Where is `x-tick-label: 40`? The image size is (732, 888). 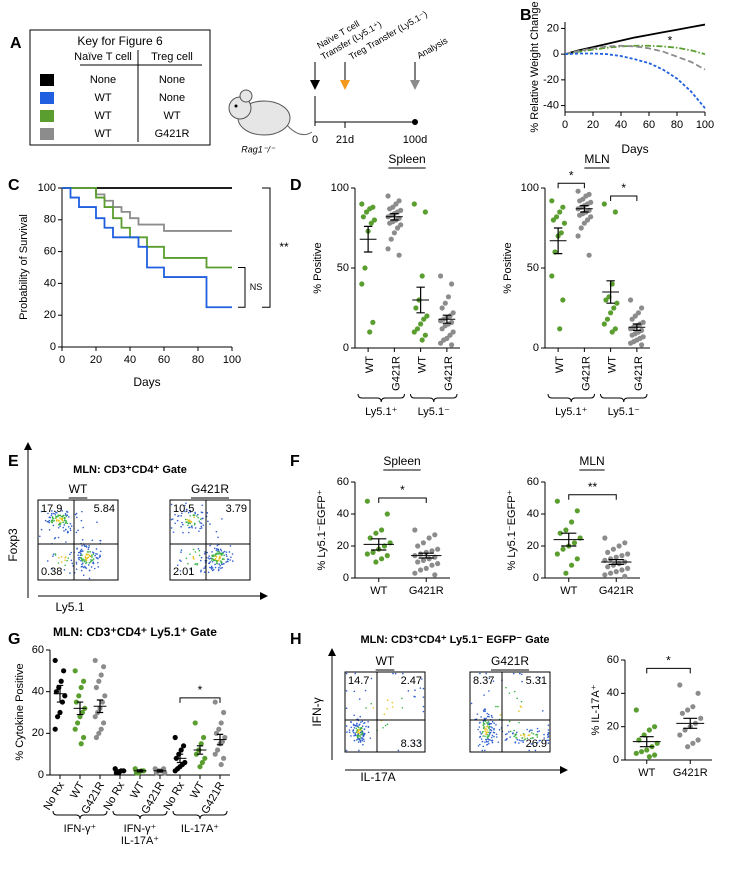
x-tick-label: 40 is located at coordinates (621, 125).